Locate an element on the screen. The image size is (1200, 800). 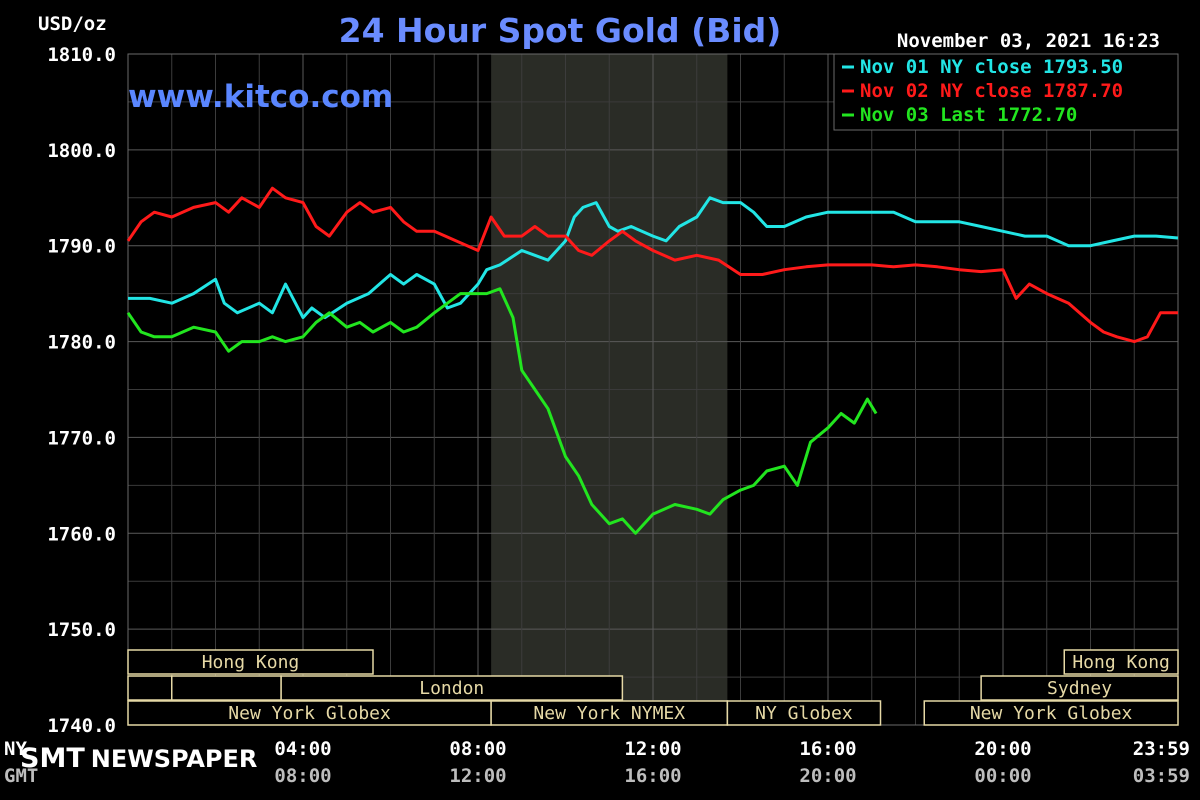
session-bar: Sydney is located at coordinates (1079, 688).